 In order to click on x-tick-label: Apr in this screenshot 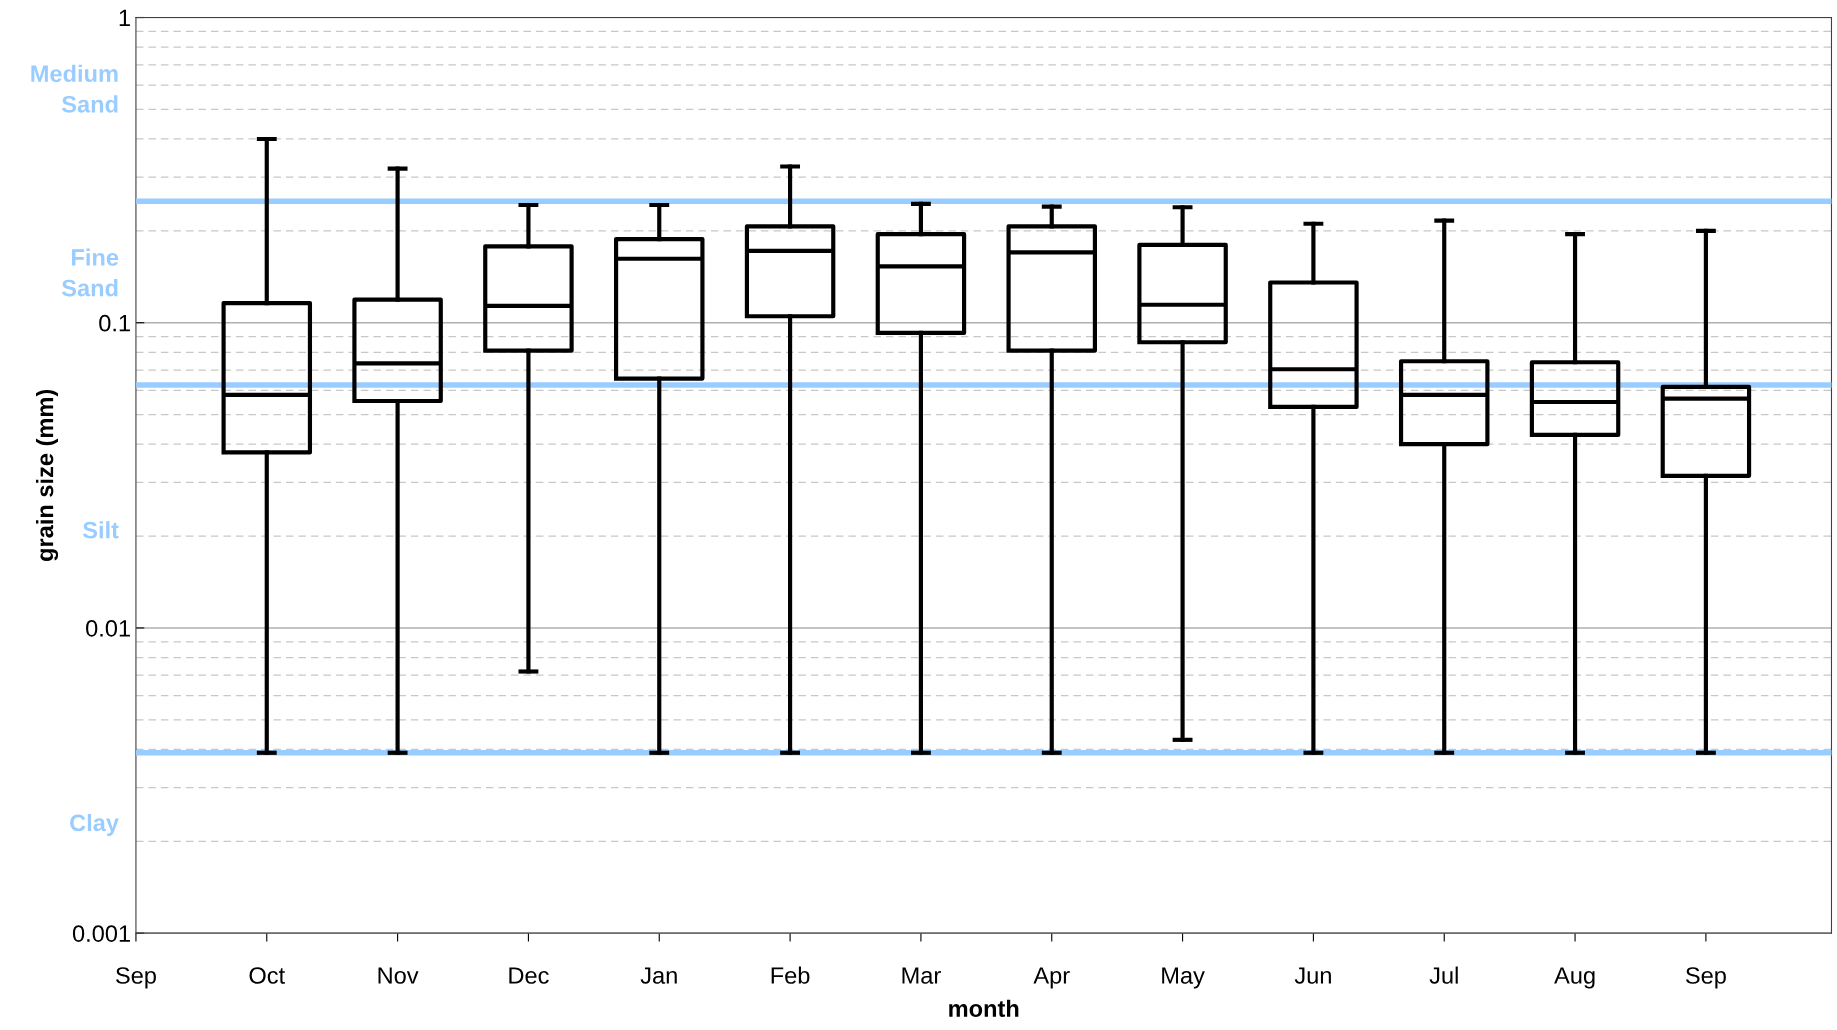, I will do `click(1051, 978)`.